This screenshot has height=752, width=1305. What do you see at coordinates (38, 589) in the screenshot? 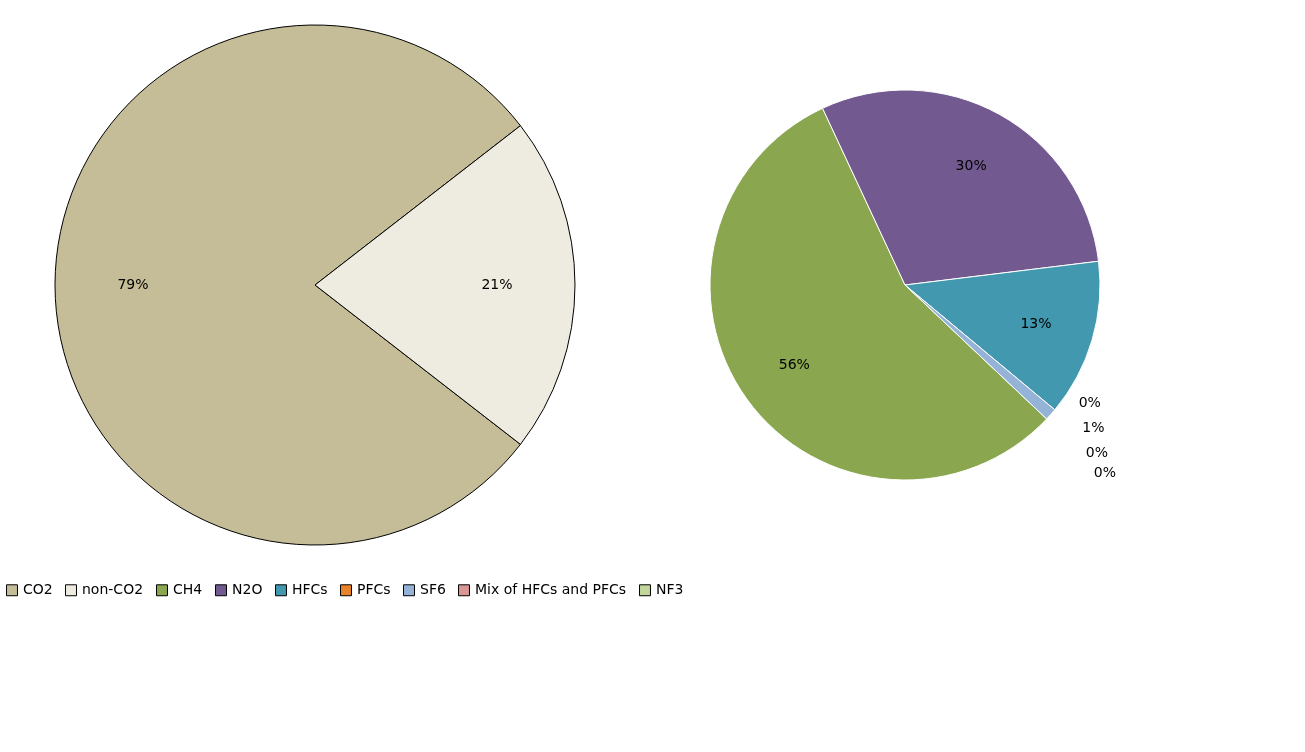
I see `legend-label: CO2` at bounding box center [38, 589].